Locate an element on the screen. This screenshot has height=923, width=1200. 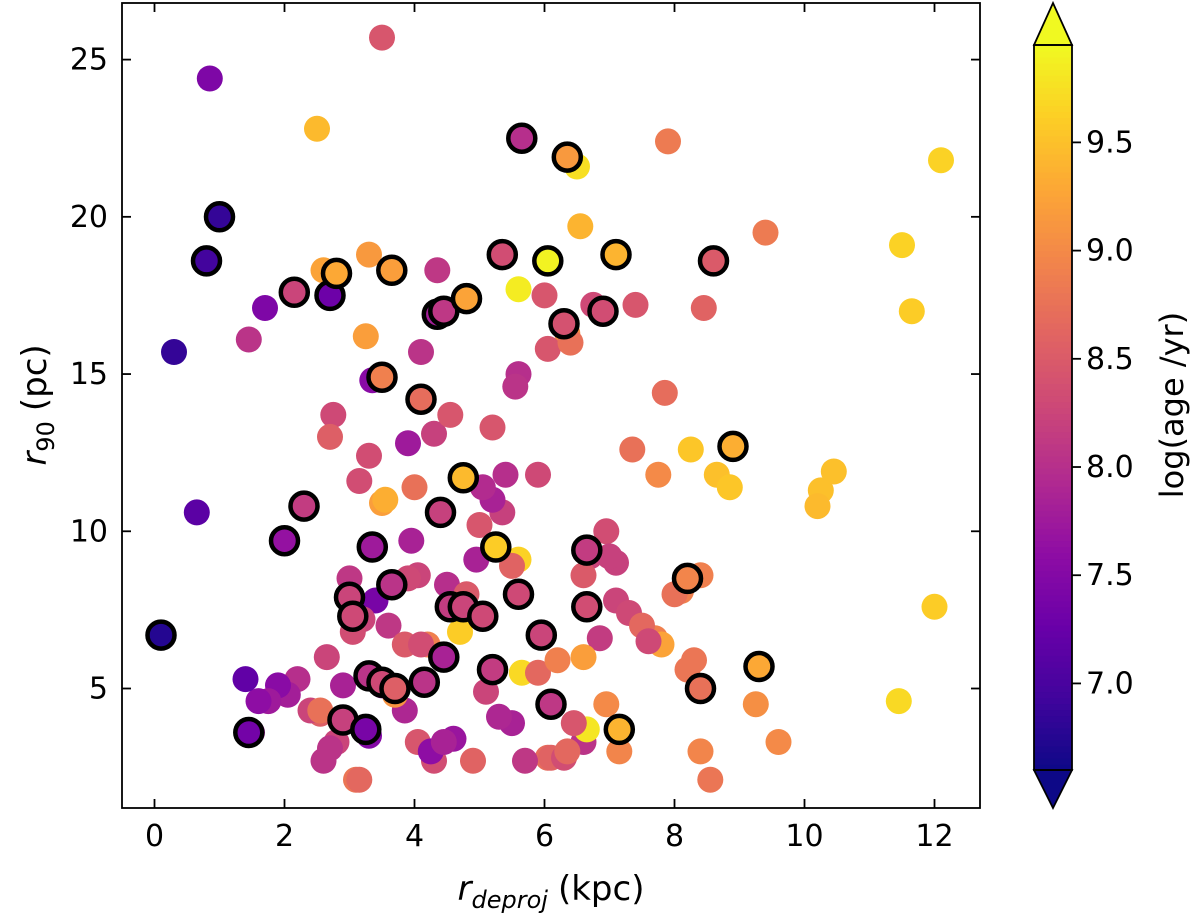
x-axis-label-unit: (kpc) is located at coordinates (601, 889).